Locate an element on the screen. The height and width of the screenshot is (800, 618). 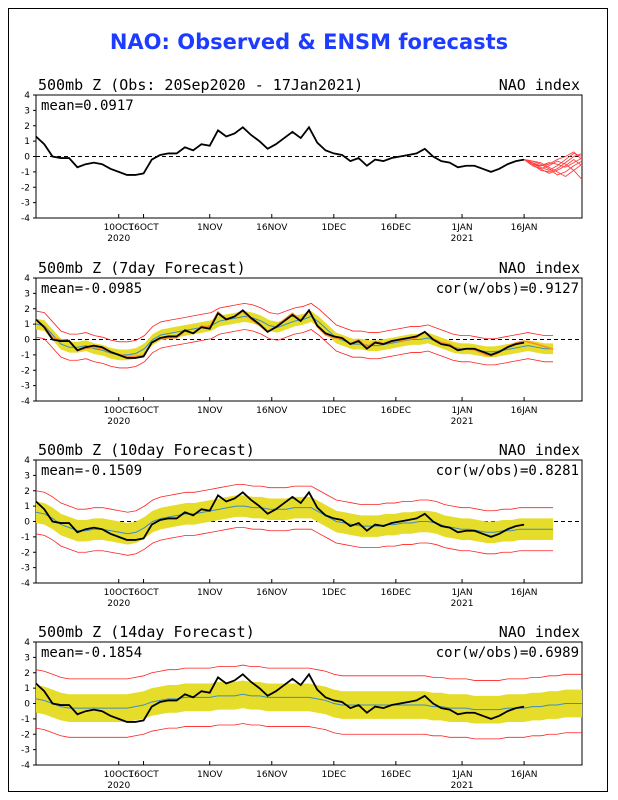
panel-title: 500mb Z (10day Forecast) is located at coordinates (146, 450).